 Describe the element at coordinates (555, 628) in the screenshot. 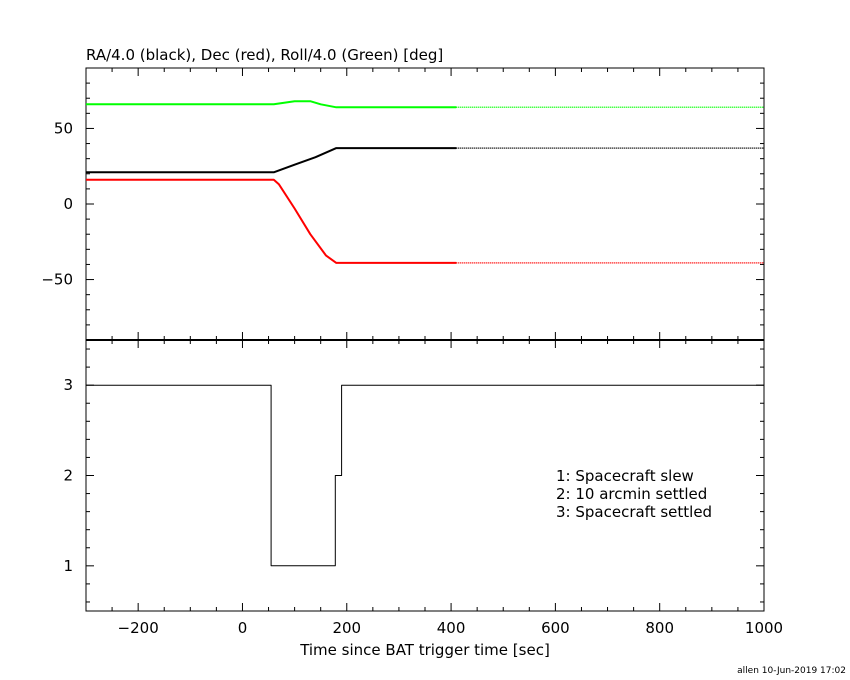

I see `x-tick-label: 600` at that location.